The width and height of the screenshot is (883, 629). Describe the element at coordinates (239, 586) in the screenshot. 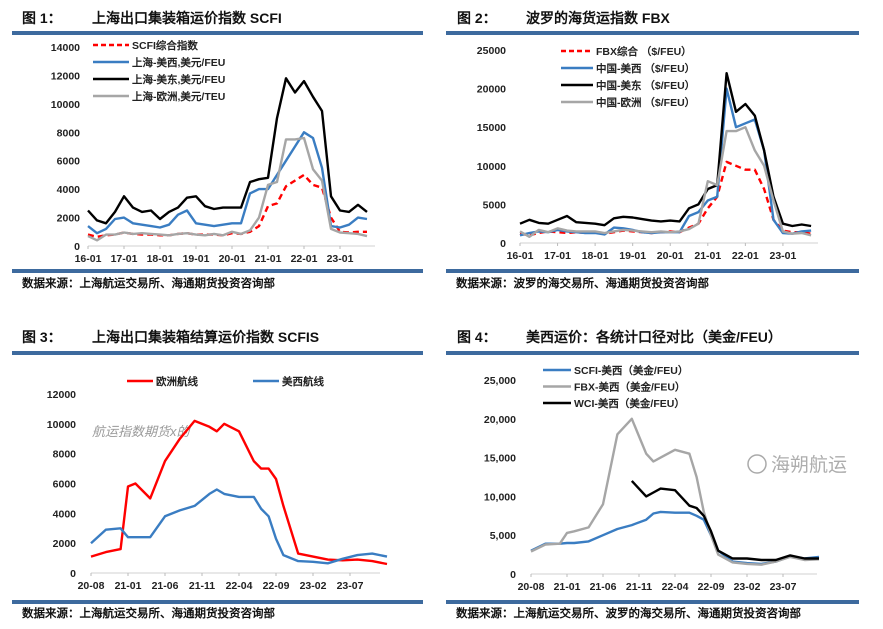

I see `x-tick-label: 22-04` at that location.